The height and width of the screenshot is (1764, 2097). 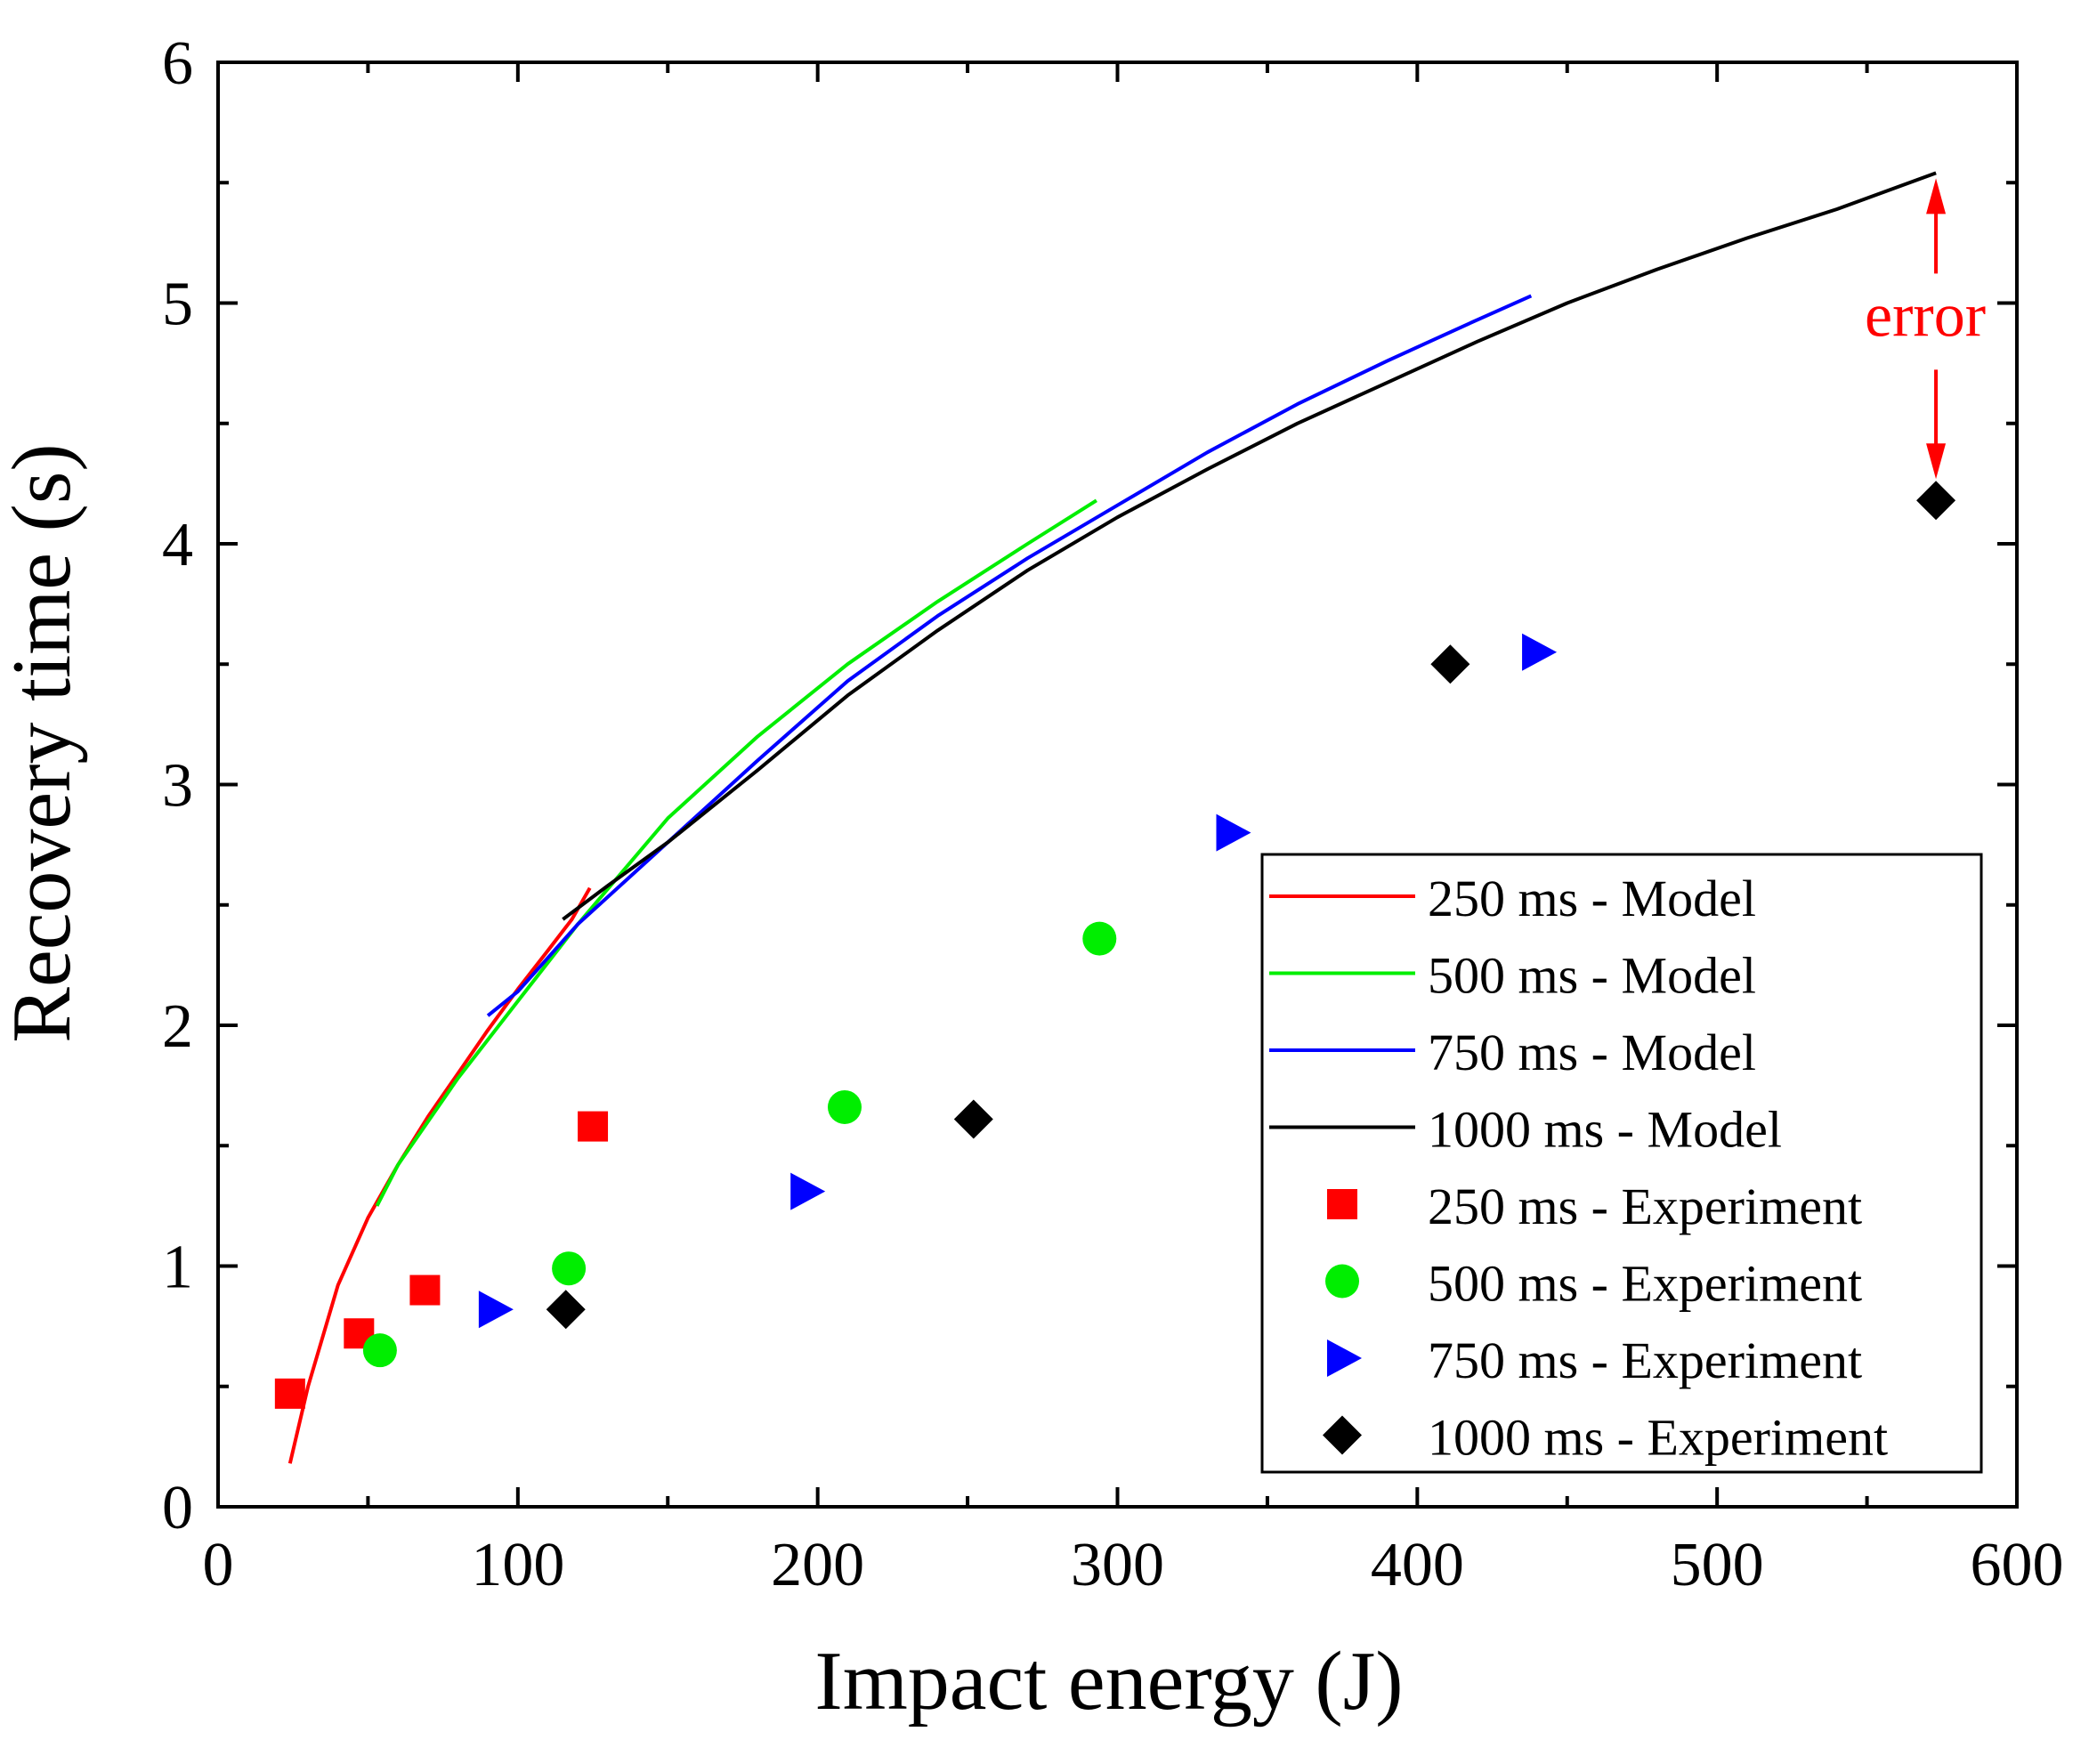 What do you see at coordinates (1118, 1565) in the screenshot?
I see `x-tick-label: 300` at bounding box center [1118, 1565].